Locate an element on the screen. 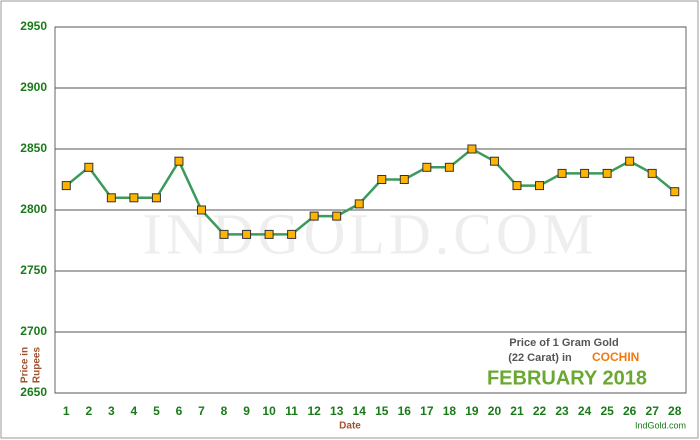  annotation-month: FEBRUARY 2018 is located at coordinates (567, 378).